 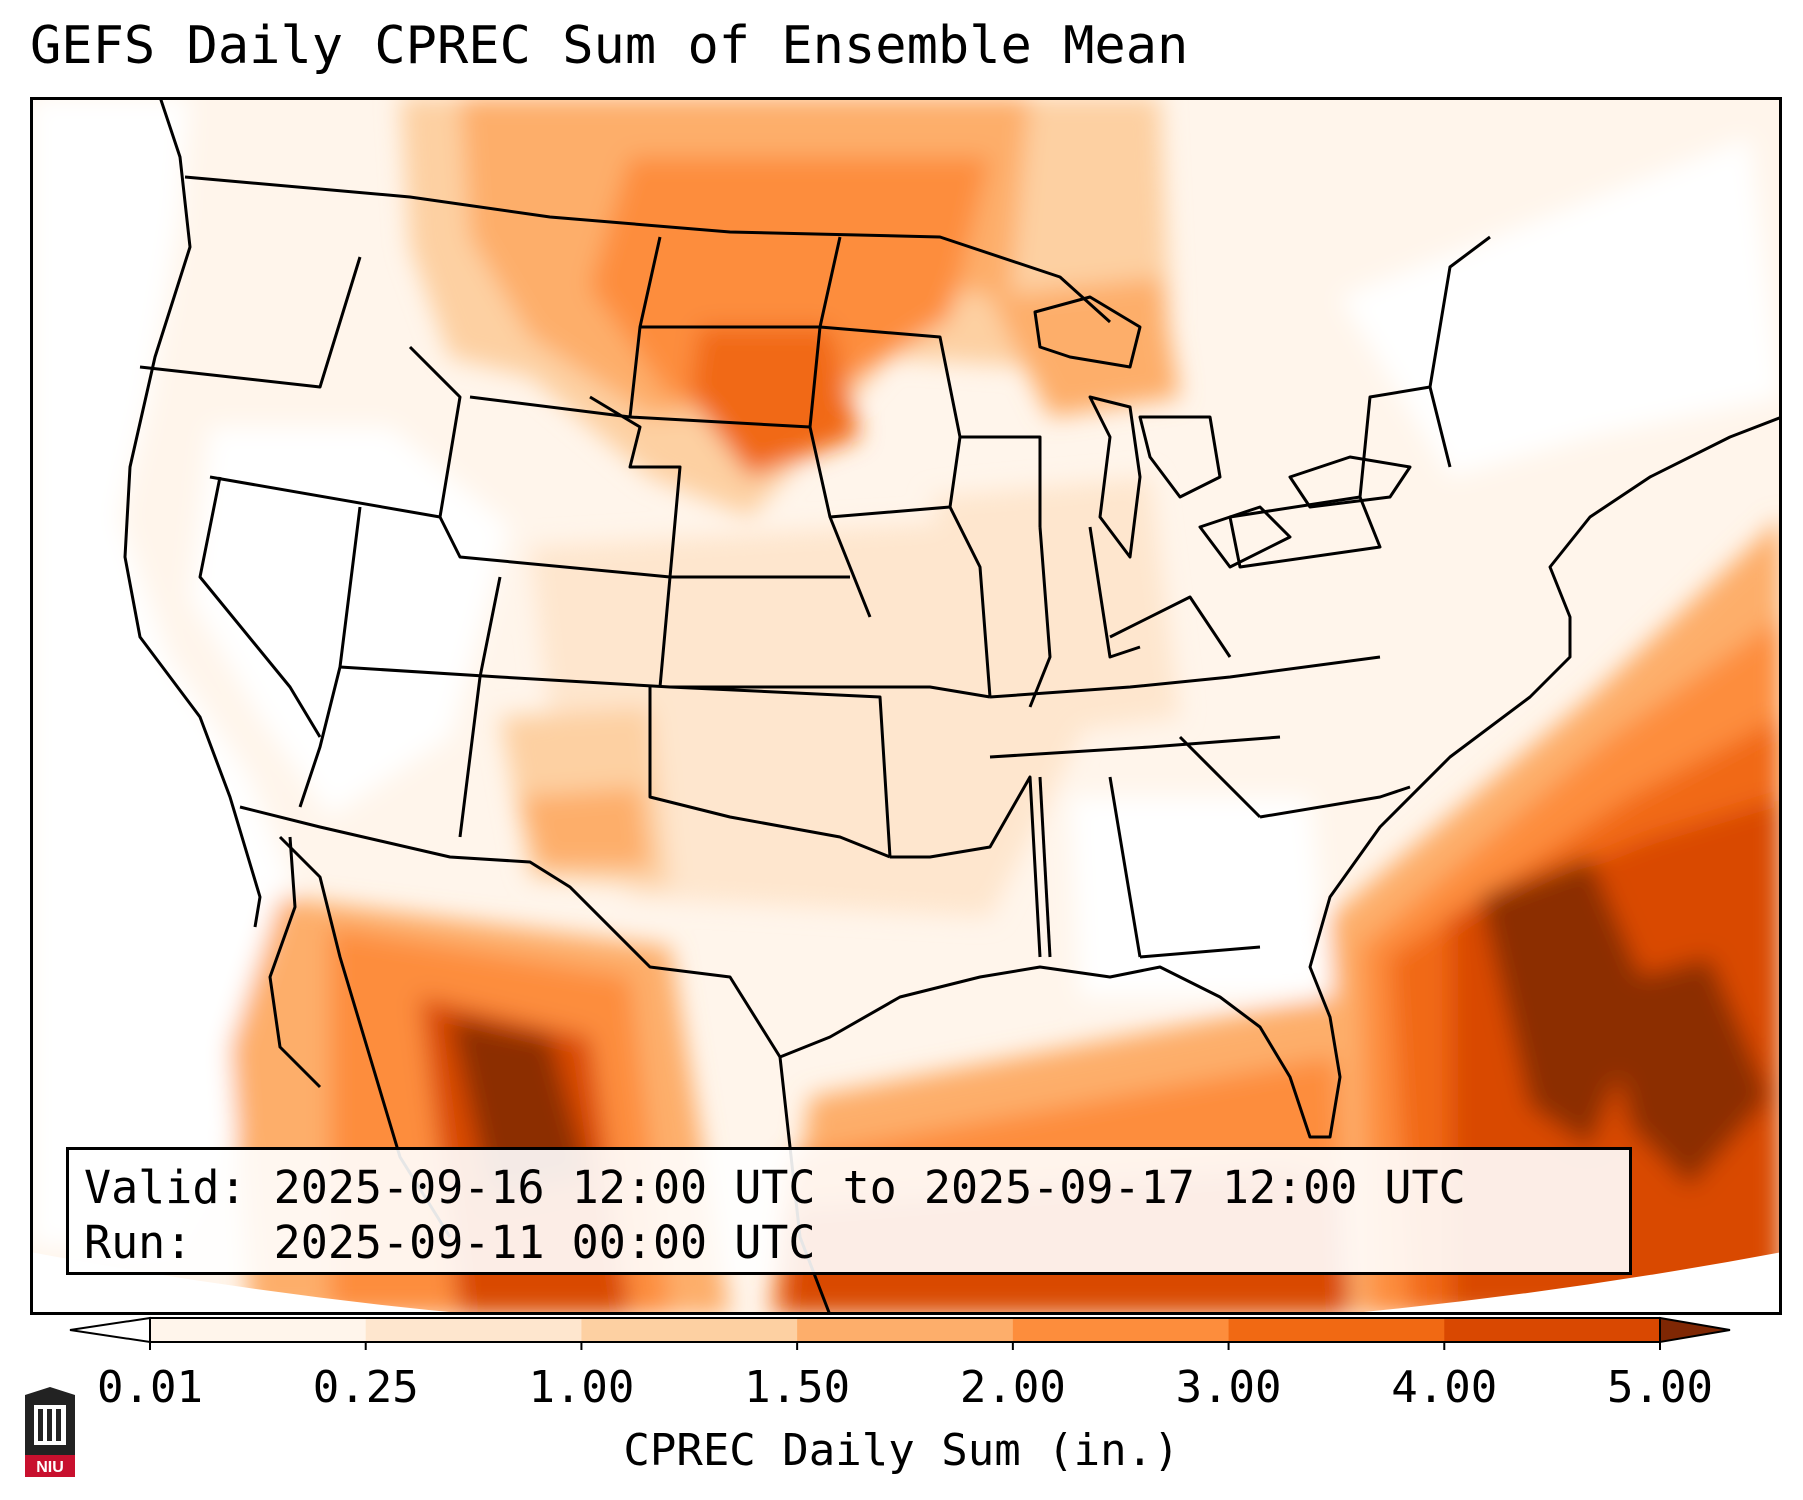 I want to click on map-title: GEFS Daily CPREC Sum of Ensemble Mean, so click(x=609, y=46).